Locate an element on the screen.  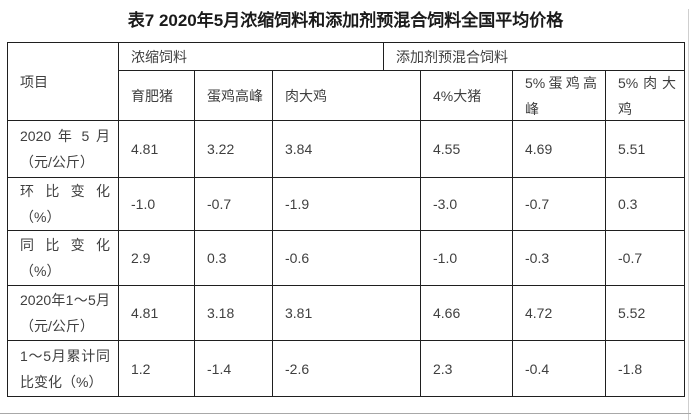
row-header-may-2020-price: 2020 年 5 月（元/公斤） is located at coordinates (63, 149).